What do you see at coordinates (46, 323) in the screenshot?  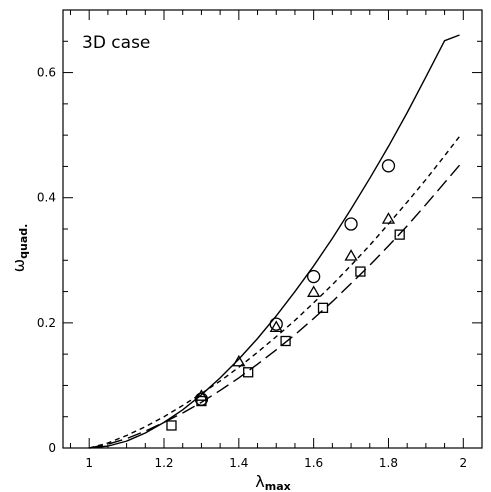 I see `y-tick-label: 0.2` at bounding box center [46, 323].